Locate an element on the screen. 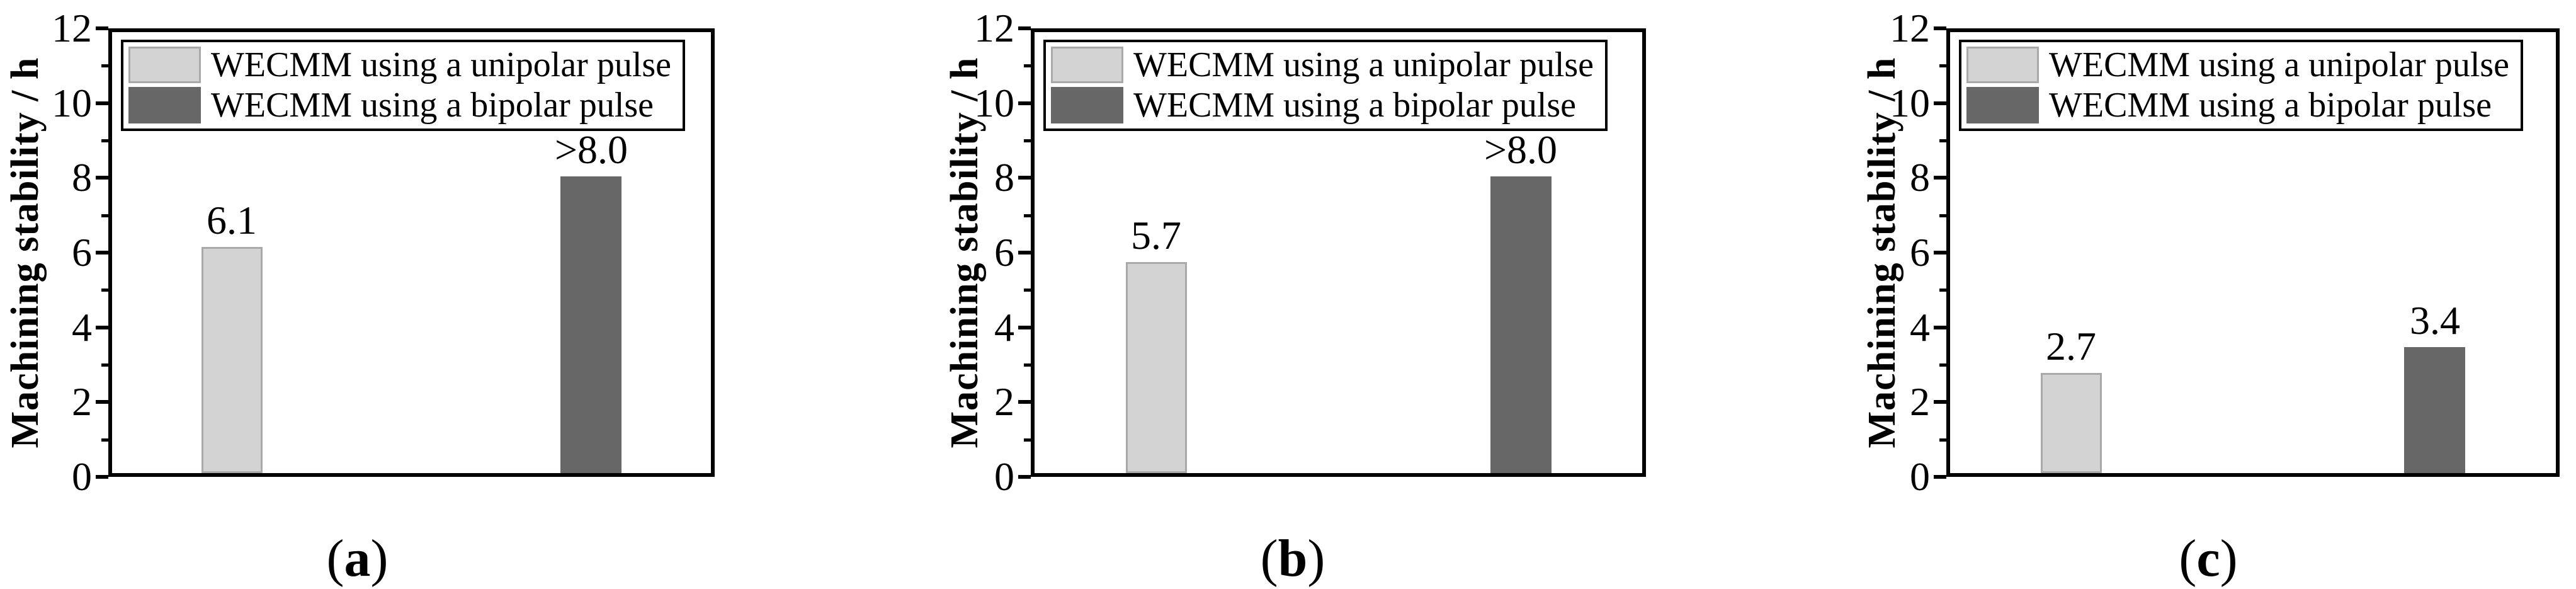 This screenshot has height=589, width=2576. panel-caption: (a) is located at coordinates (357, 558).